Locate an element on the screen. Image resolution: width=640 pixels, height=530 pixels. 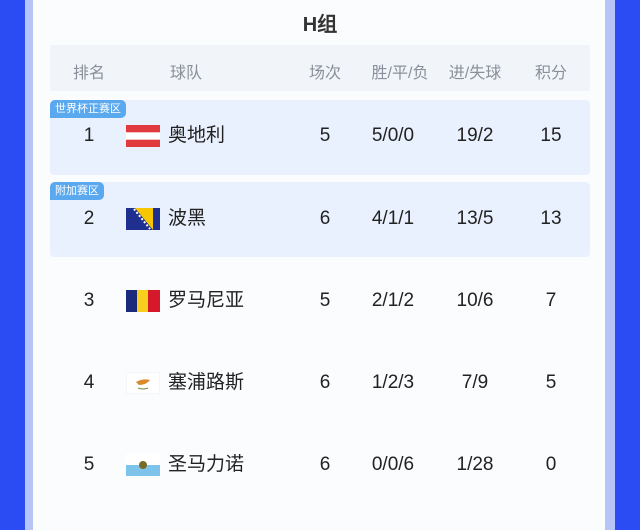
wdl: 1/2/3 is located at coordinates (393, 382).